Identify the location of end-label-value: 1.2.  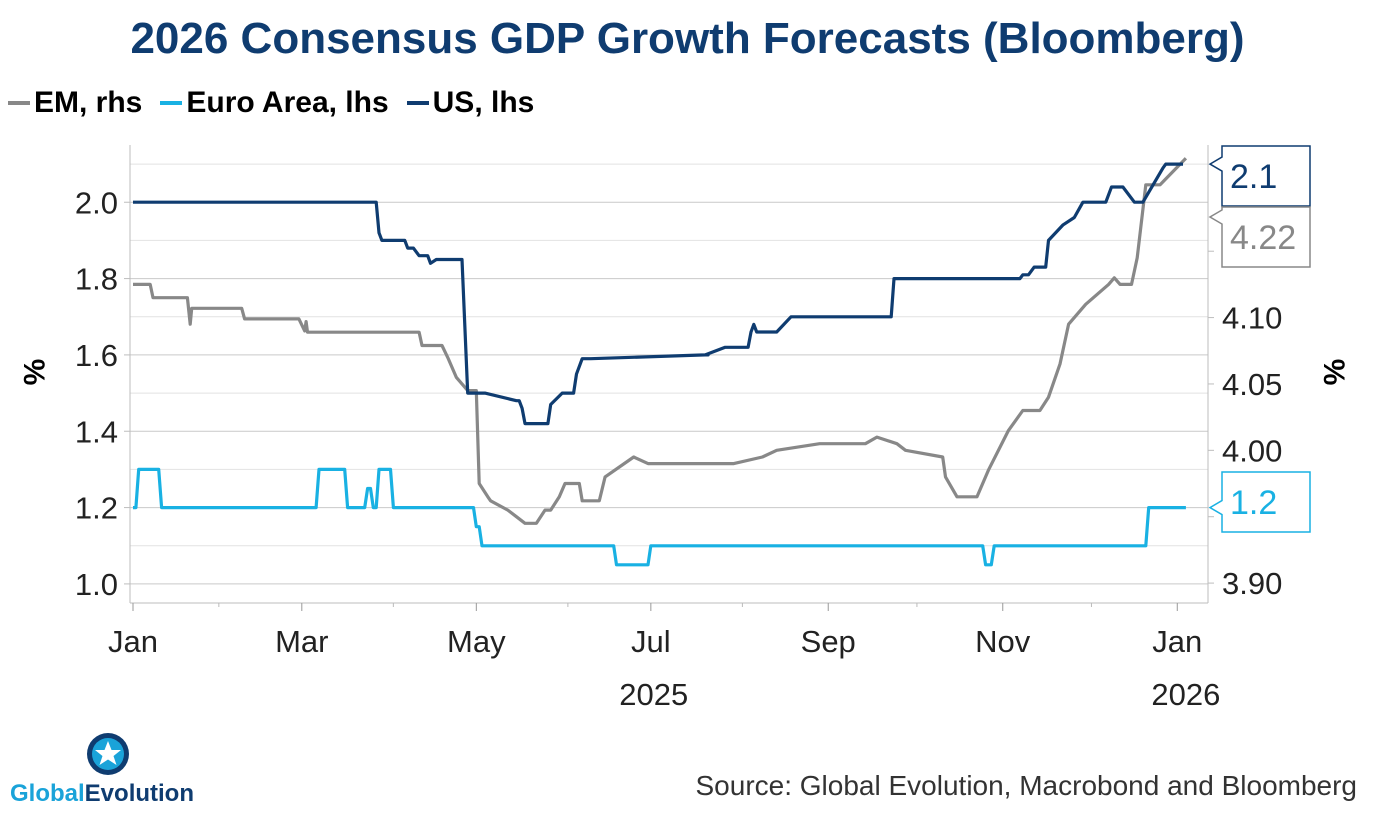
(1253, 503).